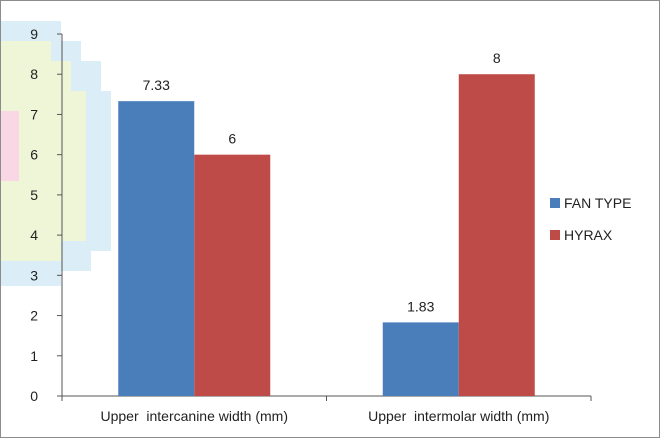  I want to click on y-tick-label: 4, so click(34, 235).